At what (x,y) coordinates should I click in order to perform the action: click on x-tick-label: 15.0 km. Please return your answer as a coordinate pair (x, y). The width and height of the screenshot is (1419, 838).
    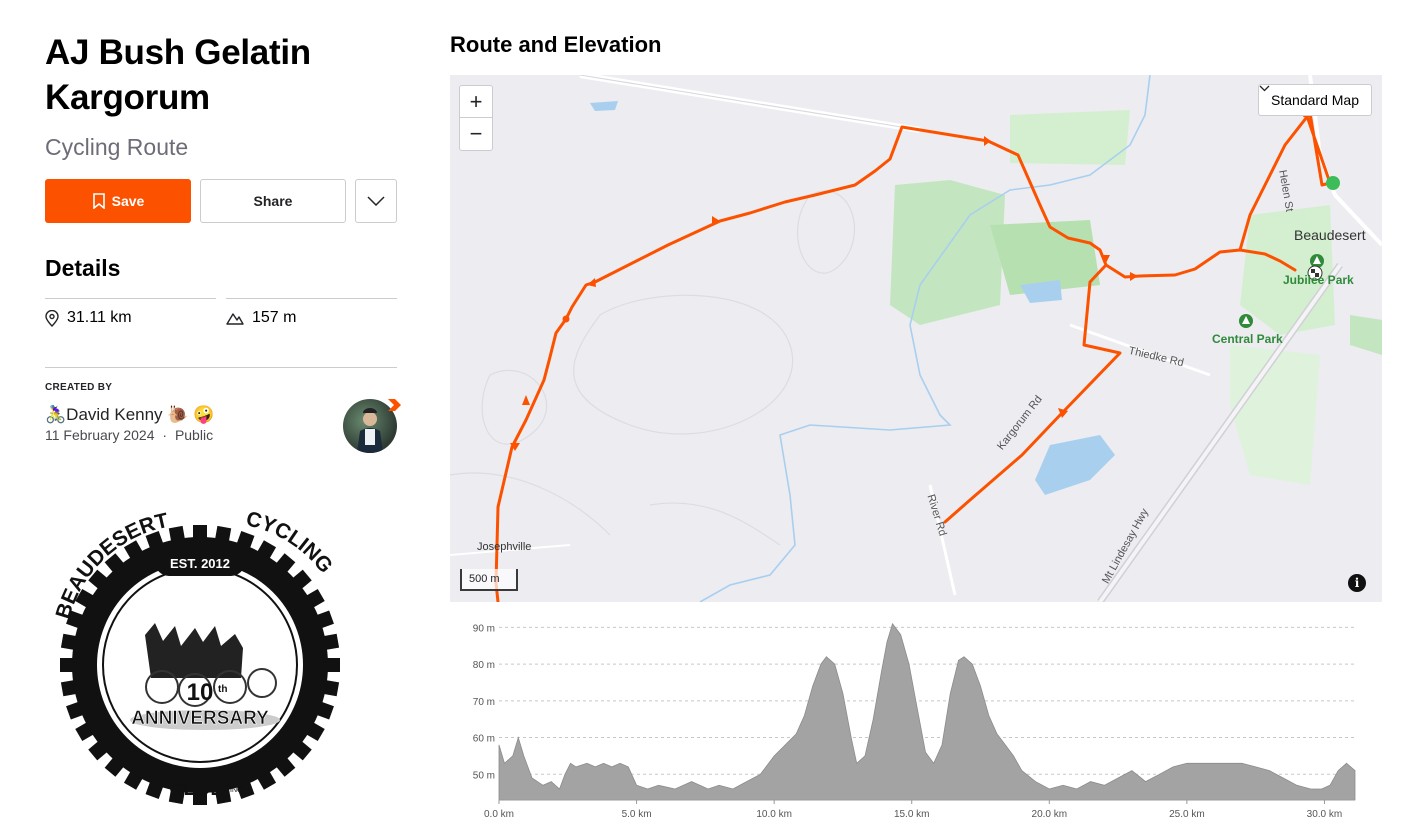
    Looking at the image, I should click on (912, 814).